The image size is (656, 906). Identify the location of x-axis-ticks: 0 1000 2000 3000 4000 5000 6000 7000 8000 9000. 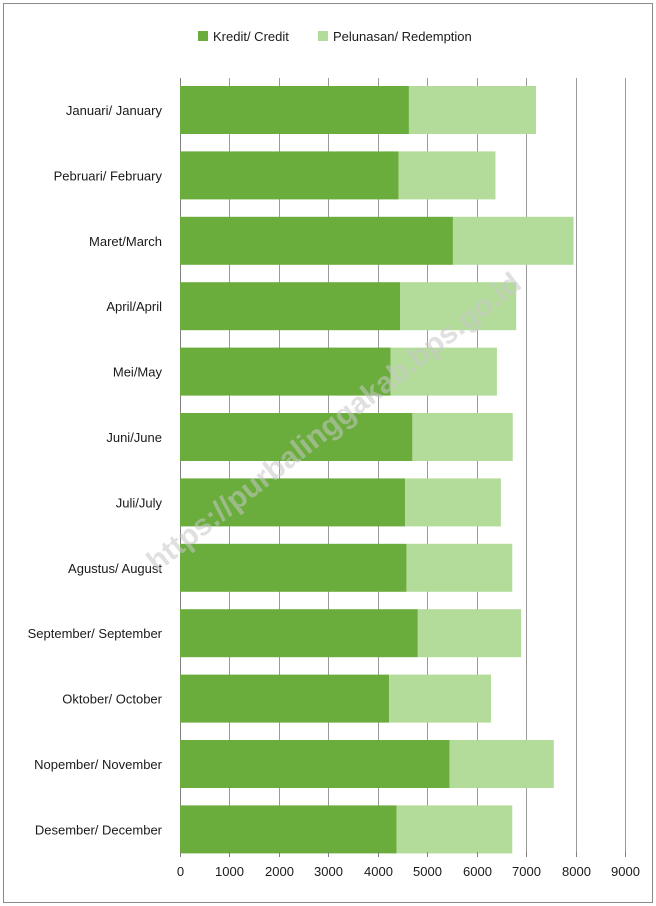
(408, 865).